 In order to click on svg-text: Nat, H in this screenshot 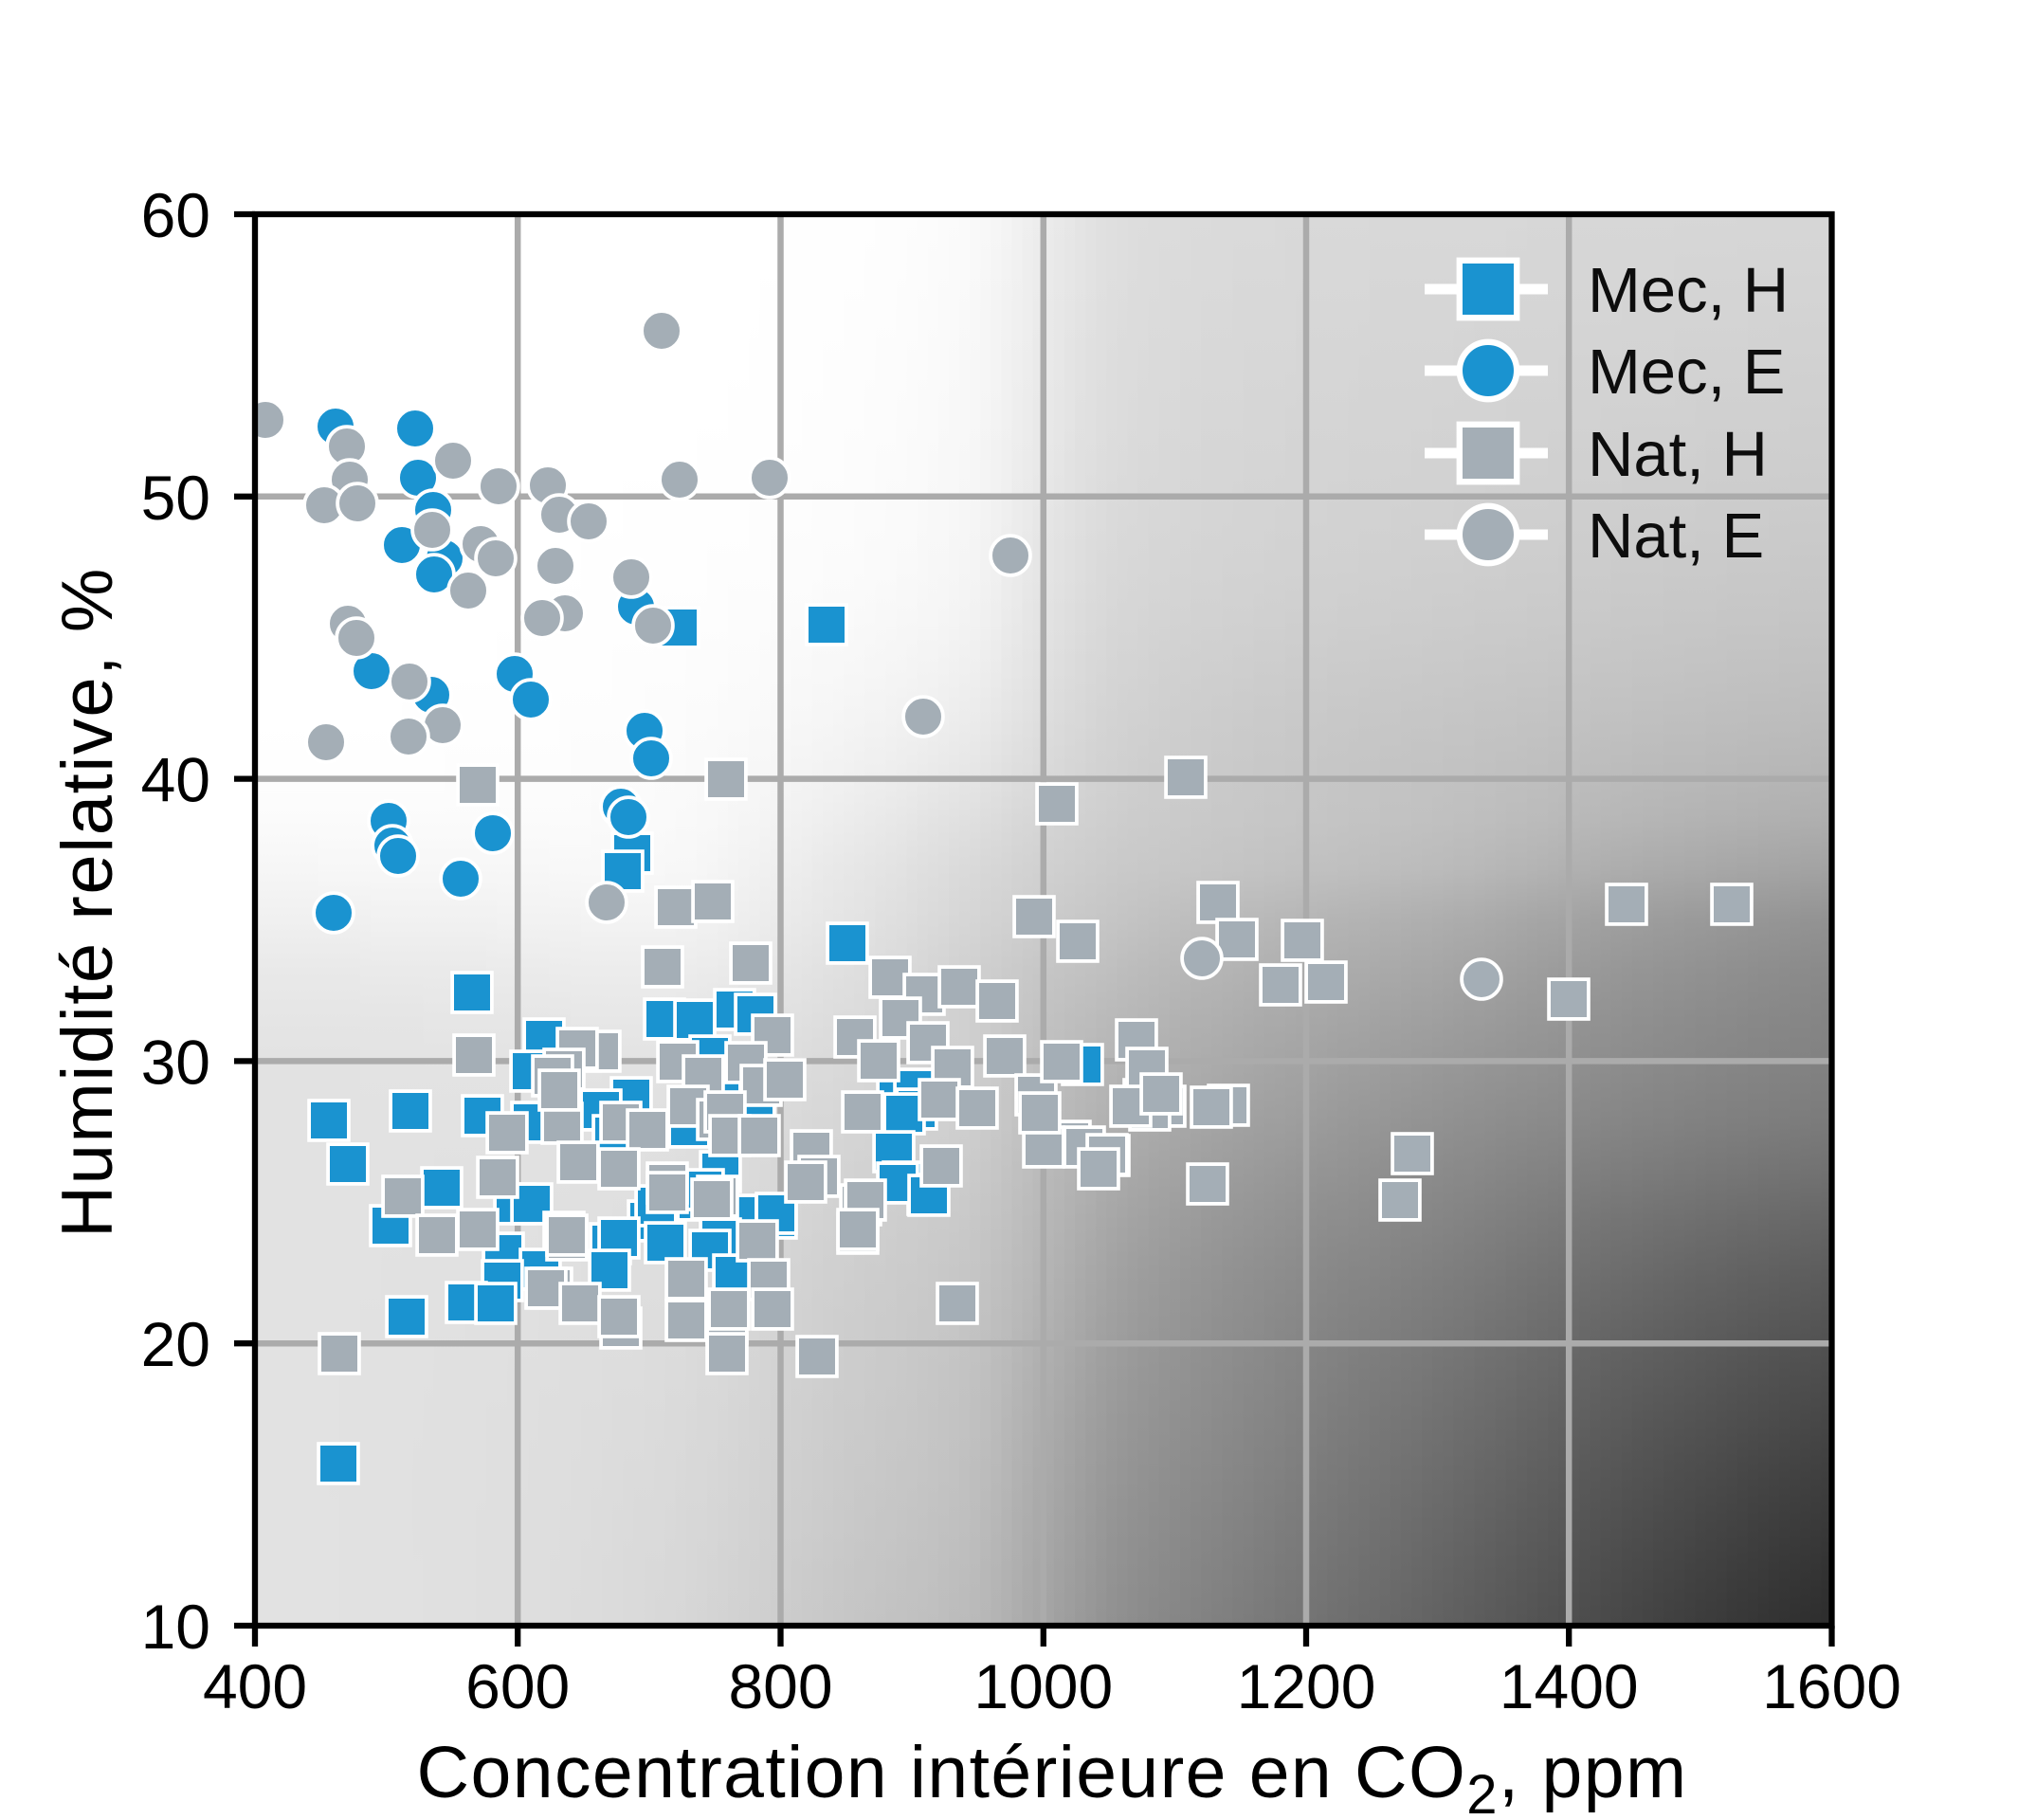, I will do `click(1678, 454)`.